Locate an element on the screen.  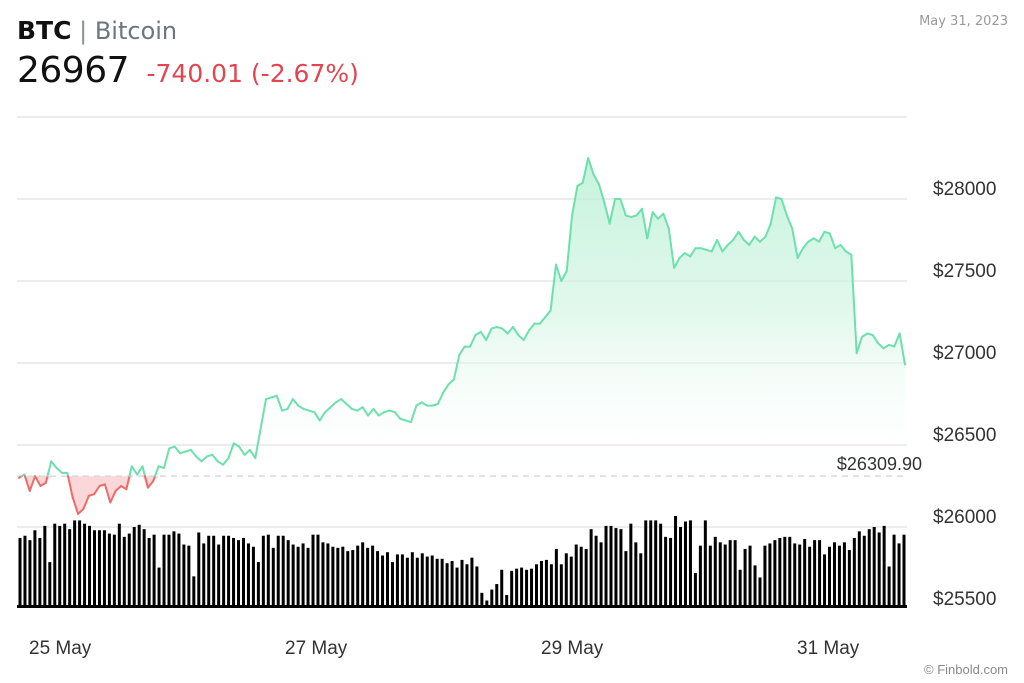
x-axis: 25 May 27 May 29 May 31 May is located at coordinates (444, 648).